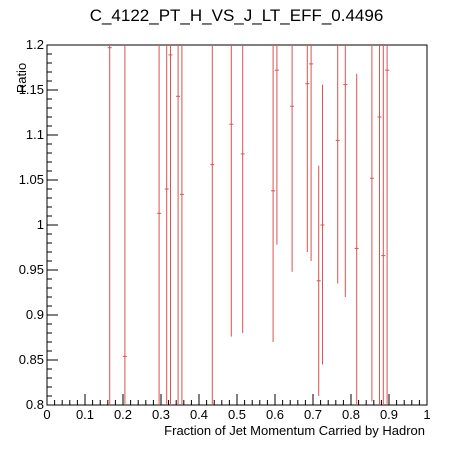  What do you see at coordinates (85, 414) in the screenshot?
I see `x-tick-label: 0.1` at bounding box center [85, 414].